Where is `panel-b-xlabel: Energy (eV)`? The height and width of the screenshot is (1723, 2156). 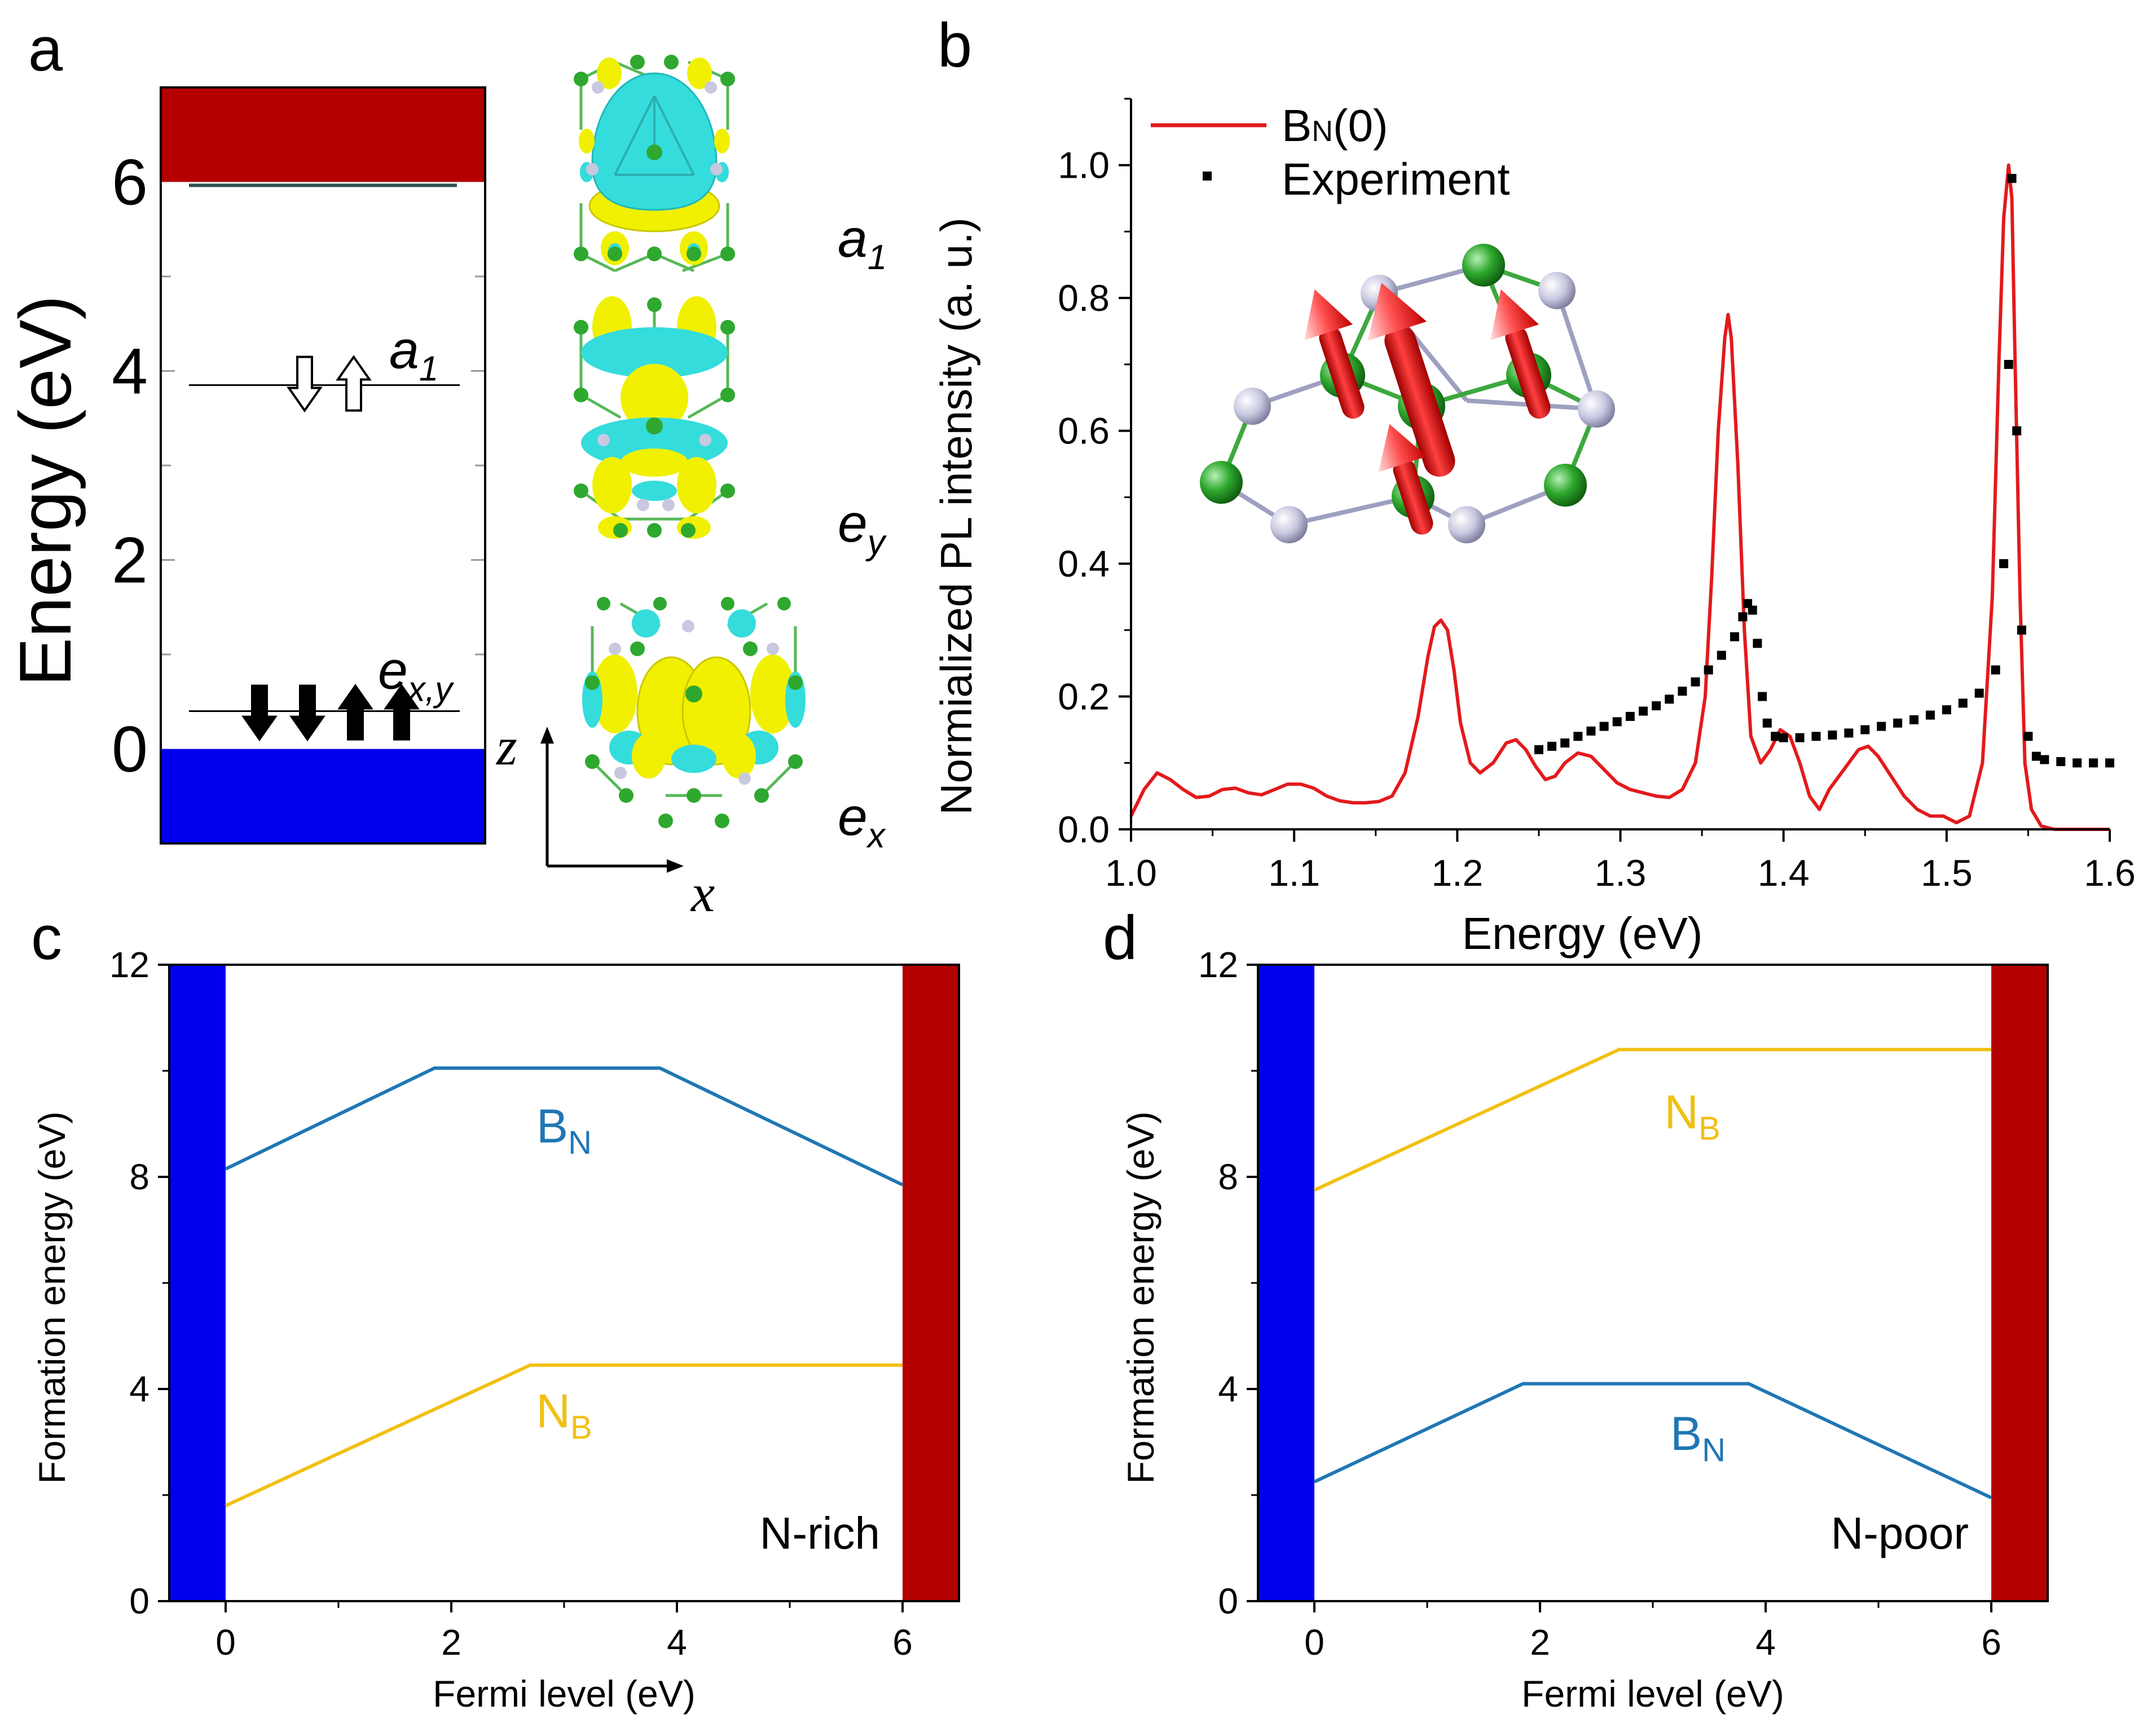
panel-b-xlabel: Energy (eV) is located at coordinates (1582, 933).